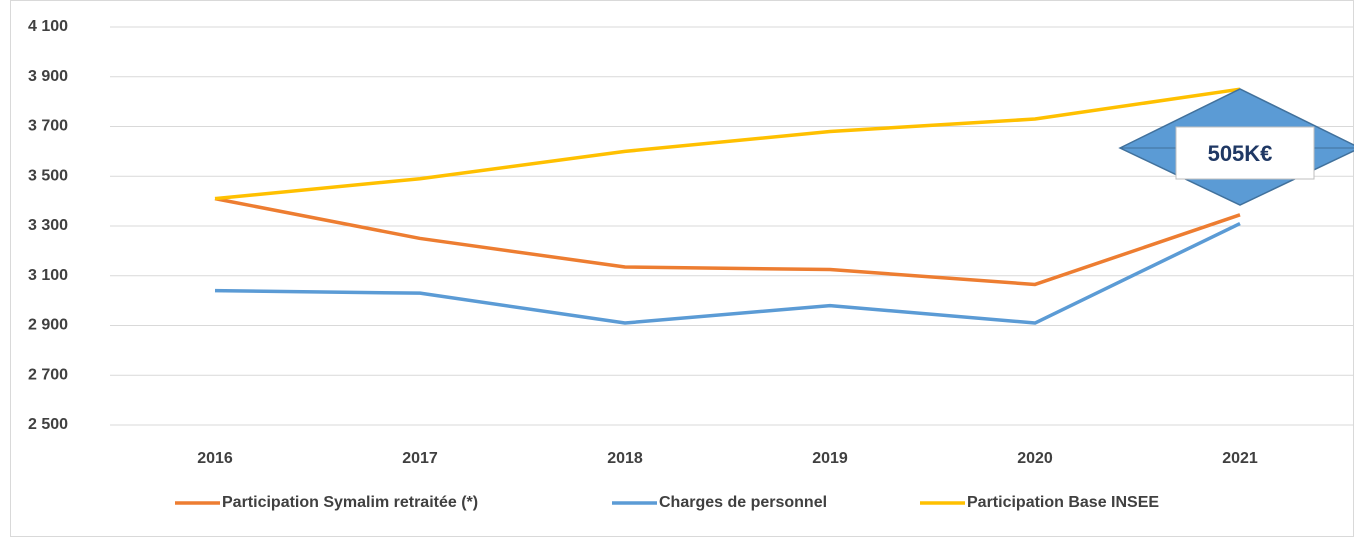 The height and width of the screenshot is (537, 1354). I want to click on legend-label: Participation Symalim retraitée (*), so click(350, 502).